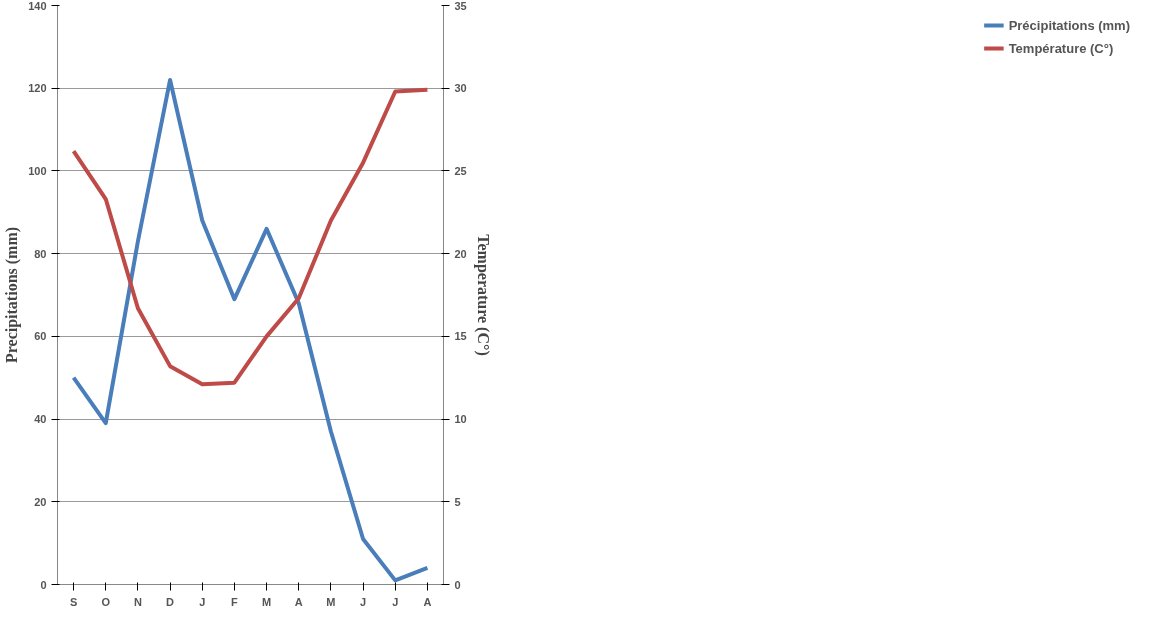 This screenshot has height=630, width=1153. What do you see at coordinates (170, 601) in the screenshot?
I see `x-tick-label: D` at bounding box center [170, 601].